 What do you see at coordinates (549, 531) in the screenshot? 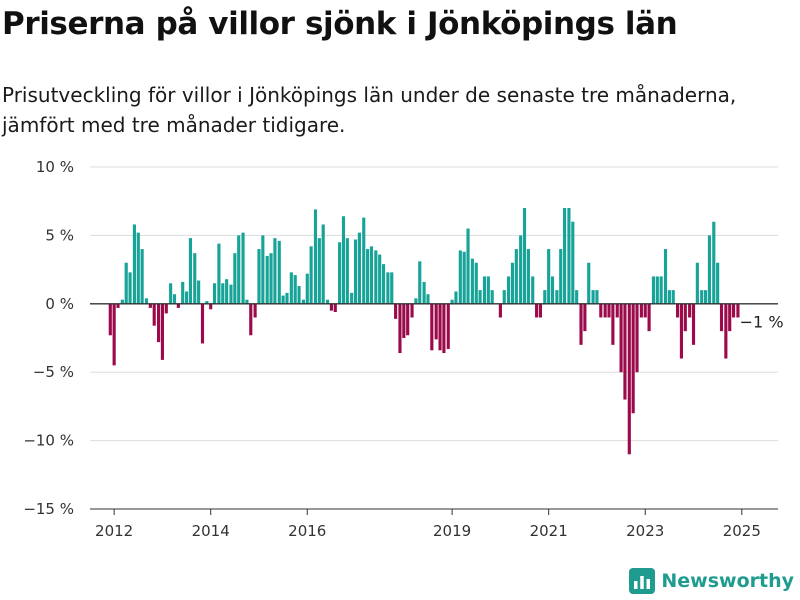
I see `x-tick-label: 2021` at bounding box center [549, 531].